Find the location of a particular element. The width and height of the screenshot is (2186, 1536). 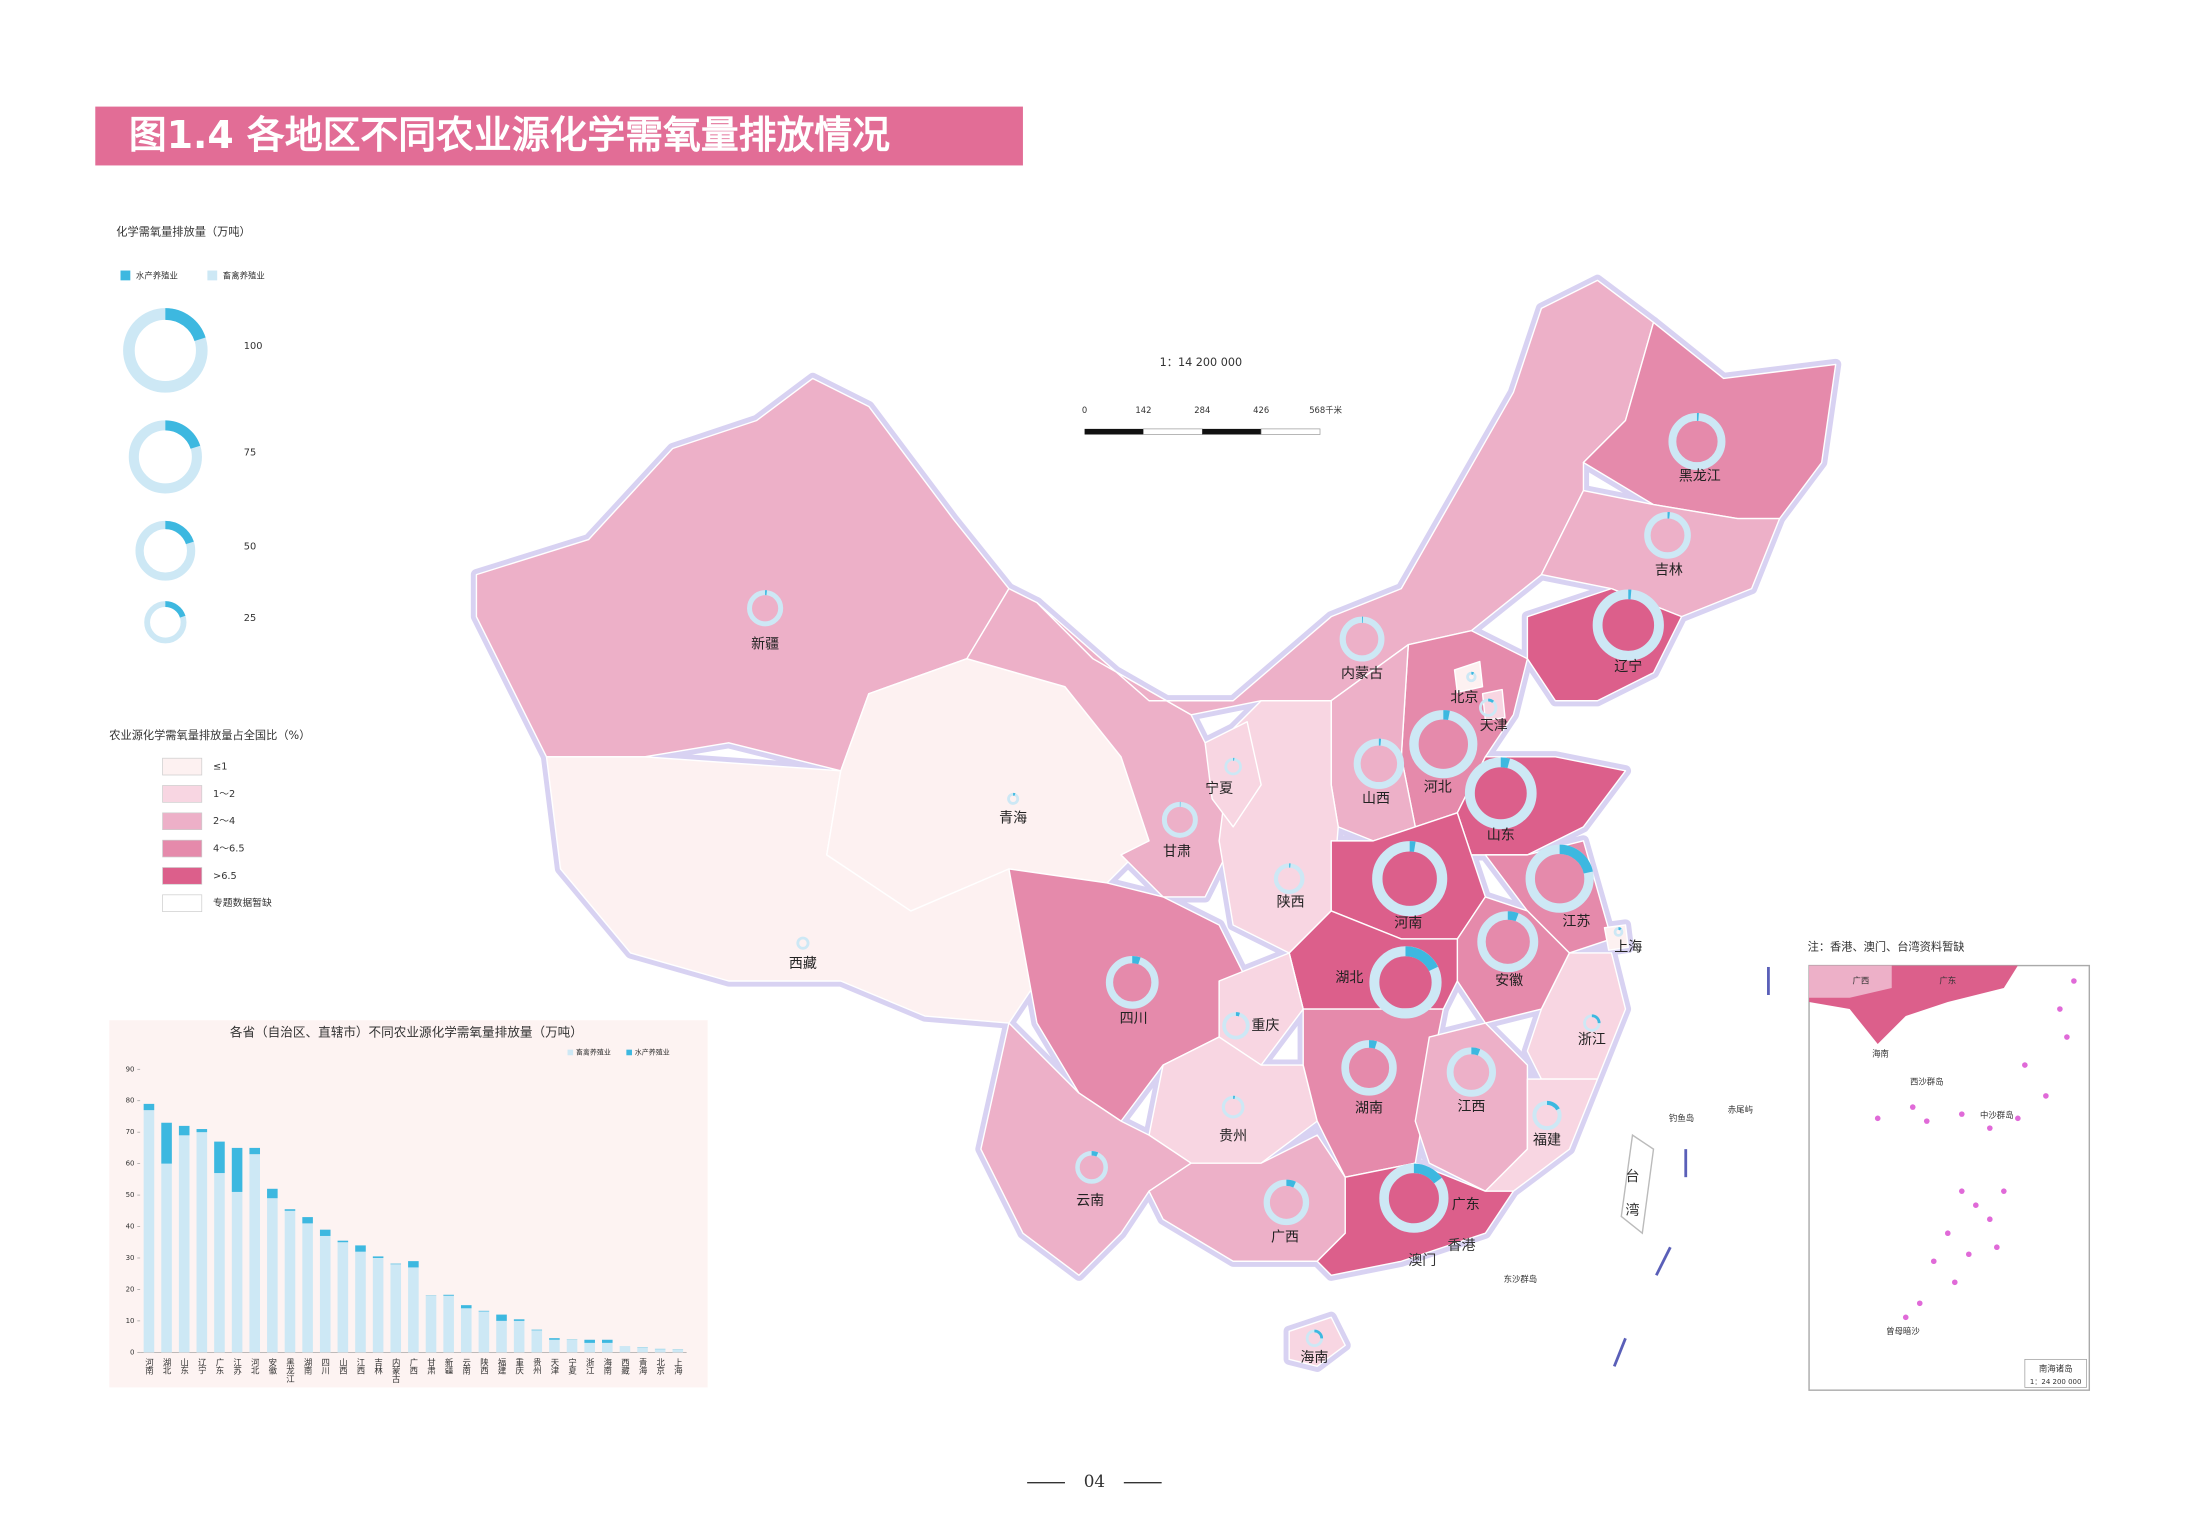

map-label: 香港 is located at coordinates (1462, 1246).